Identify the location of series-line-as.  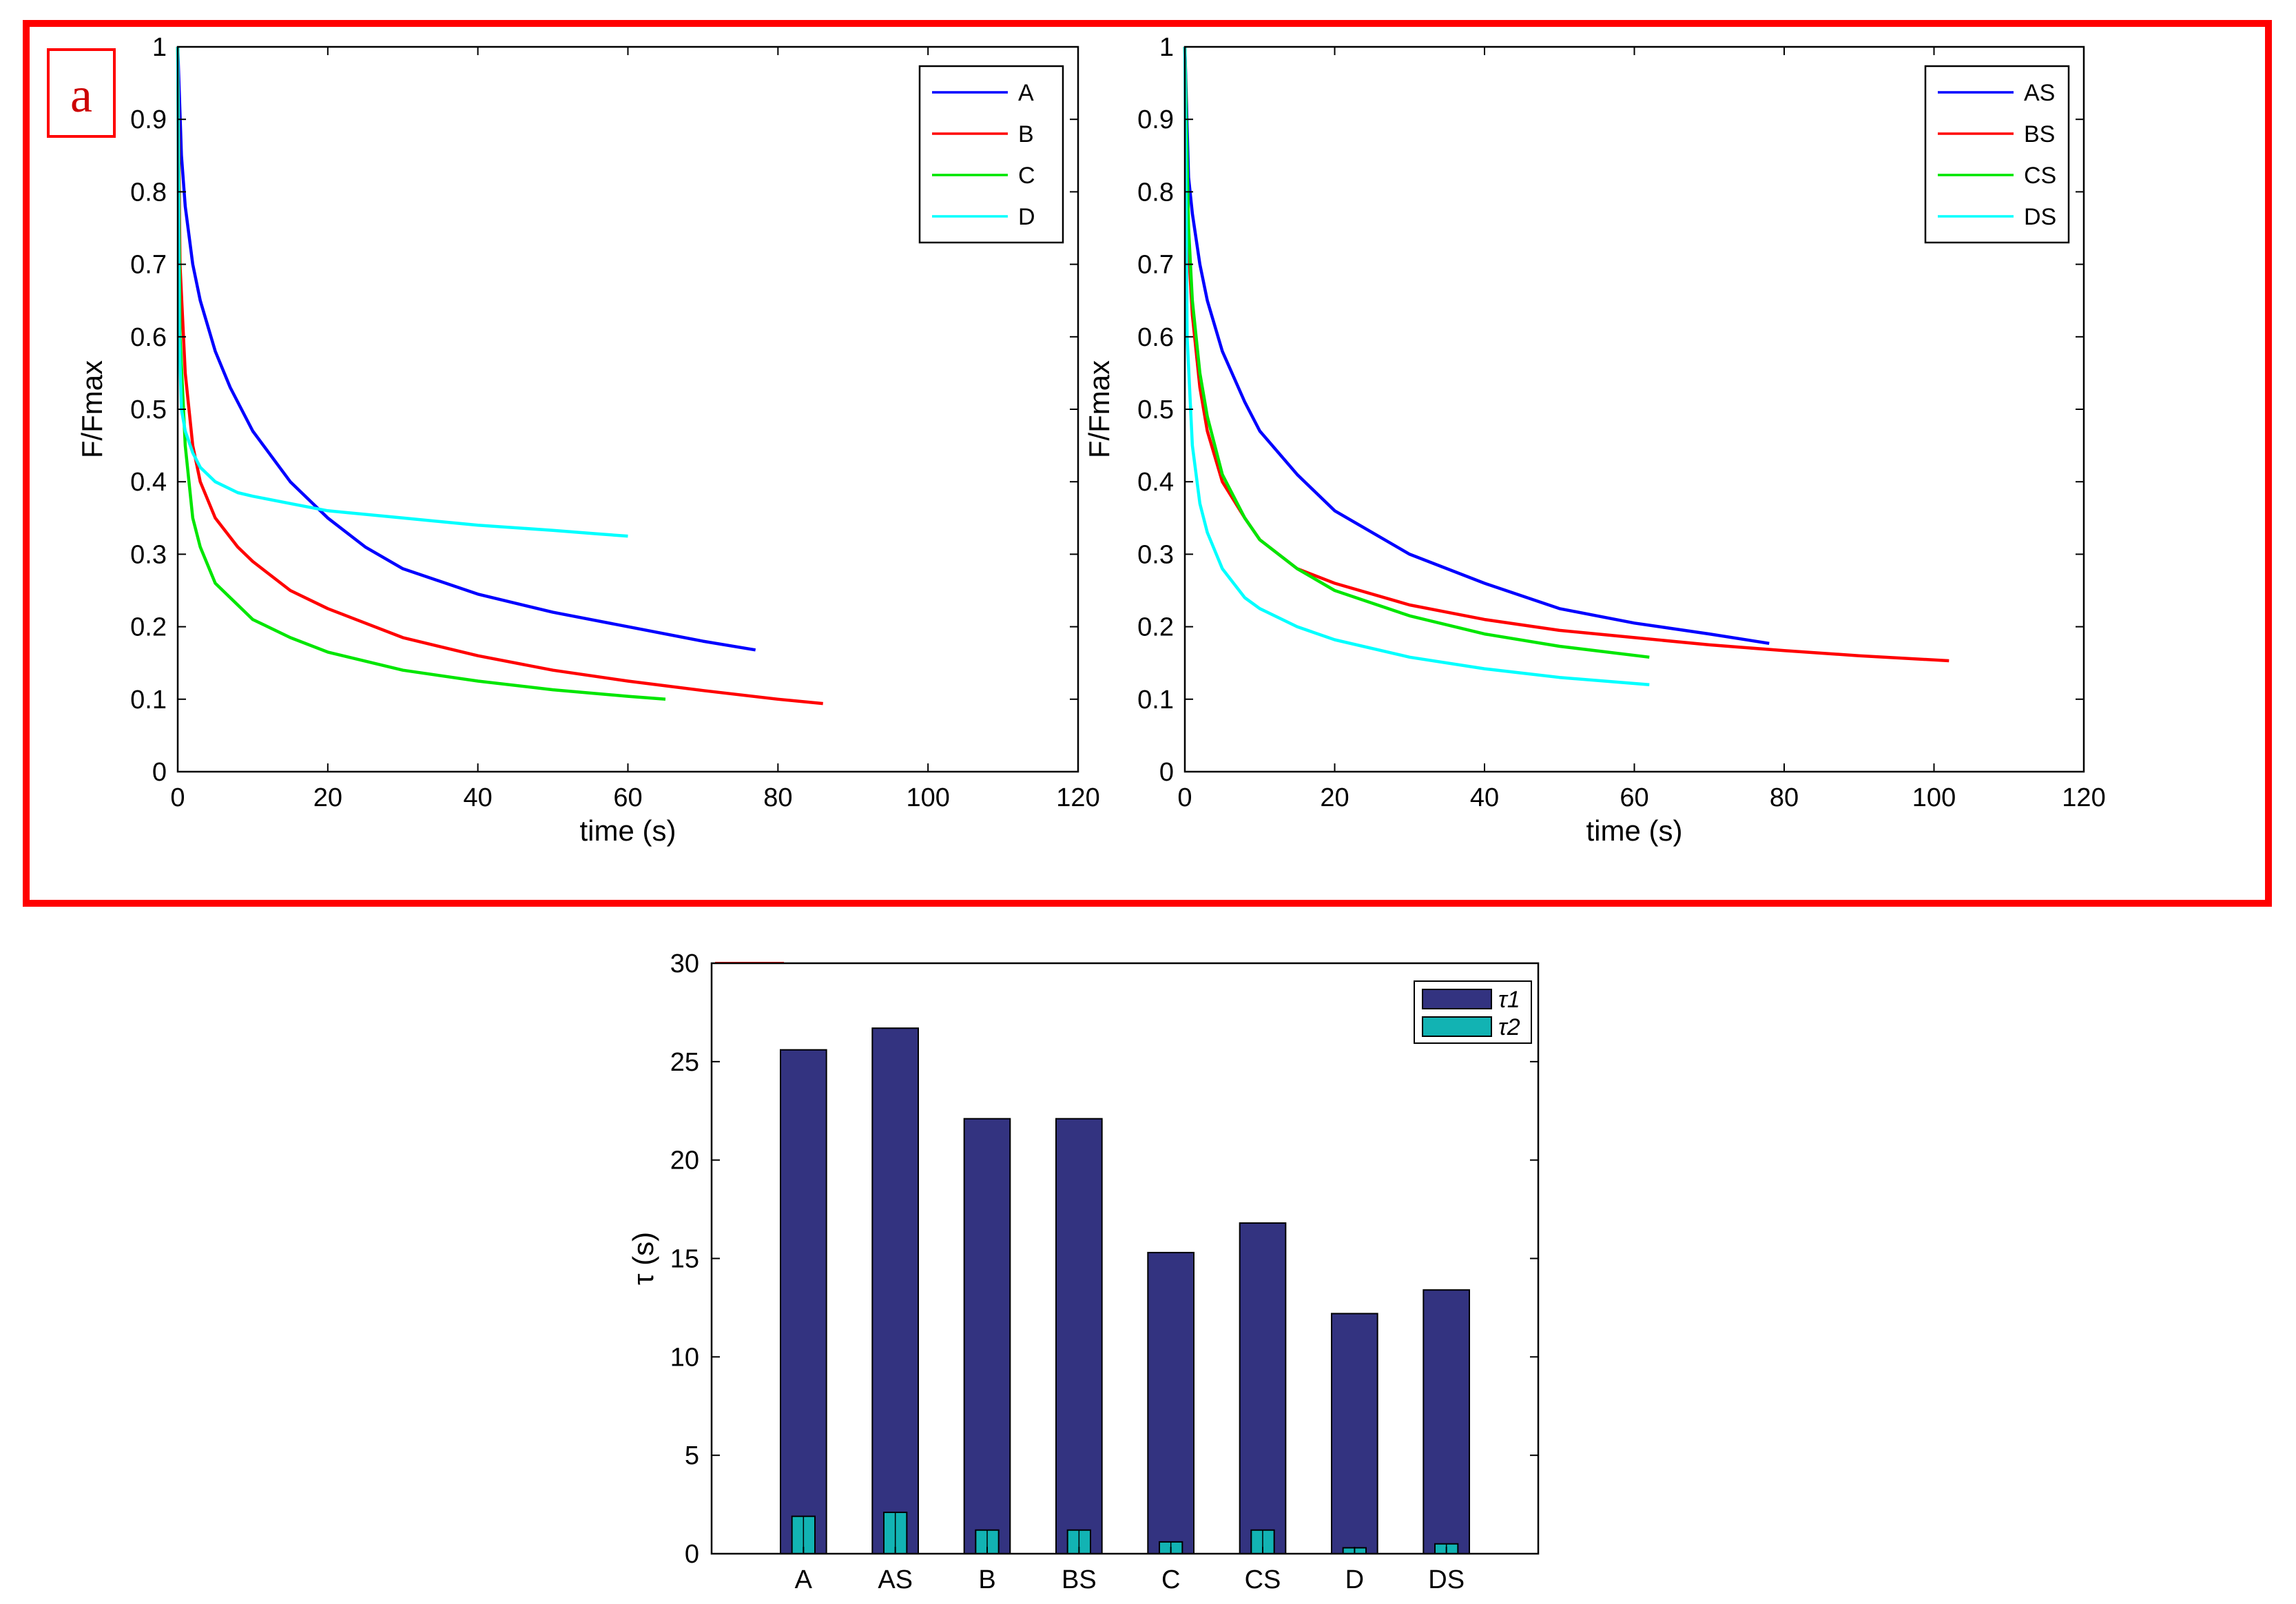
(1477, 346).